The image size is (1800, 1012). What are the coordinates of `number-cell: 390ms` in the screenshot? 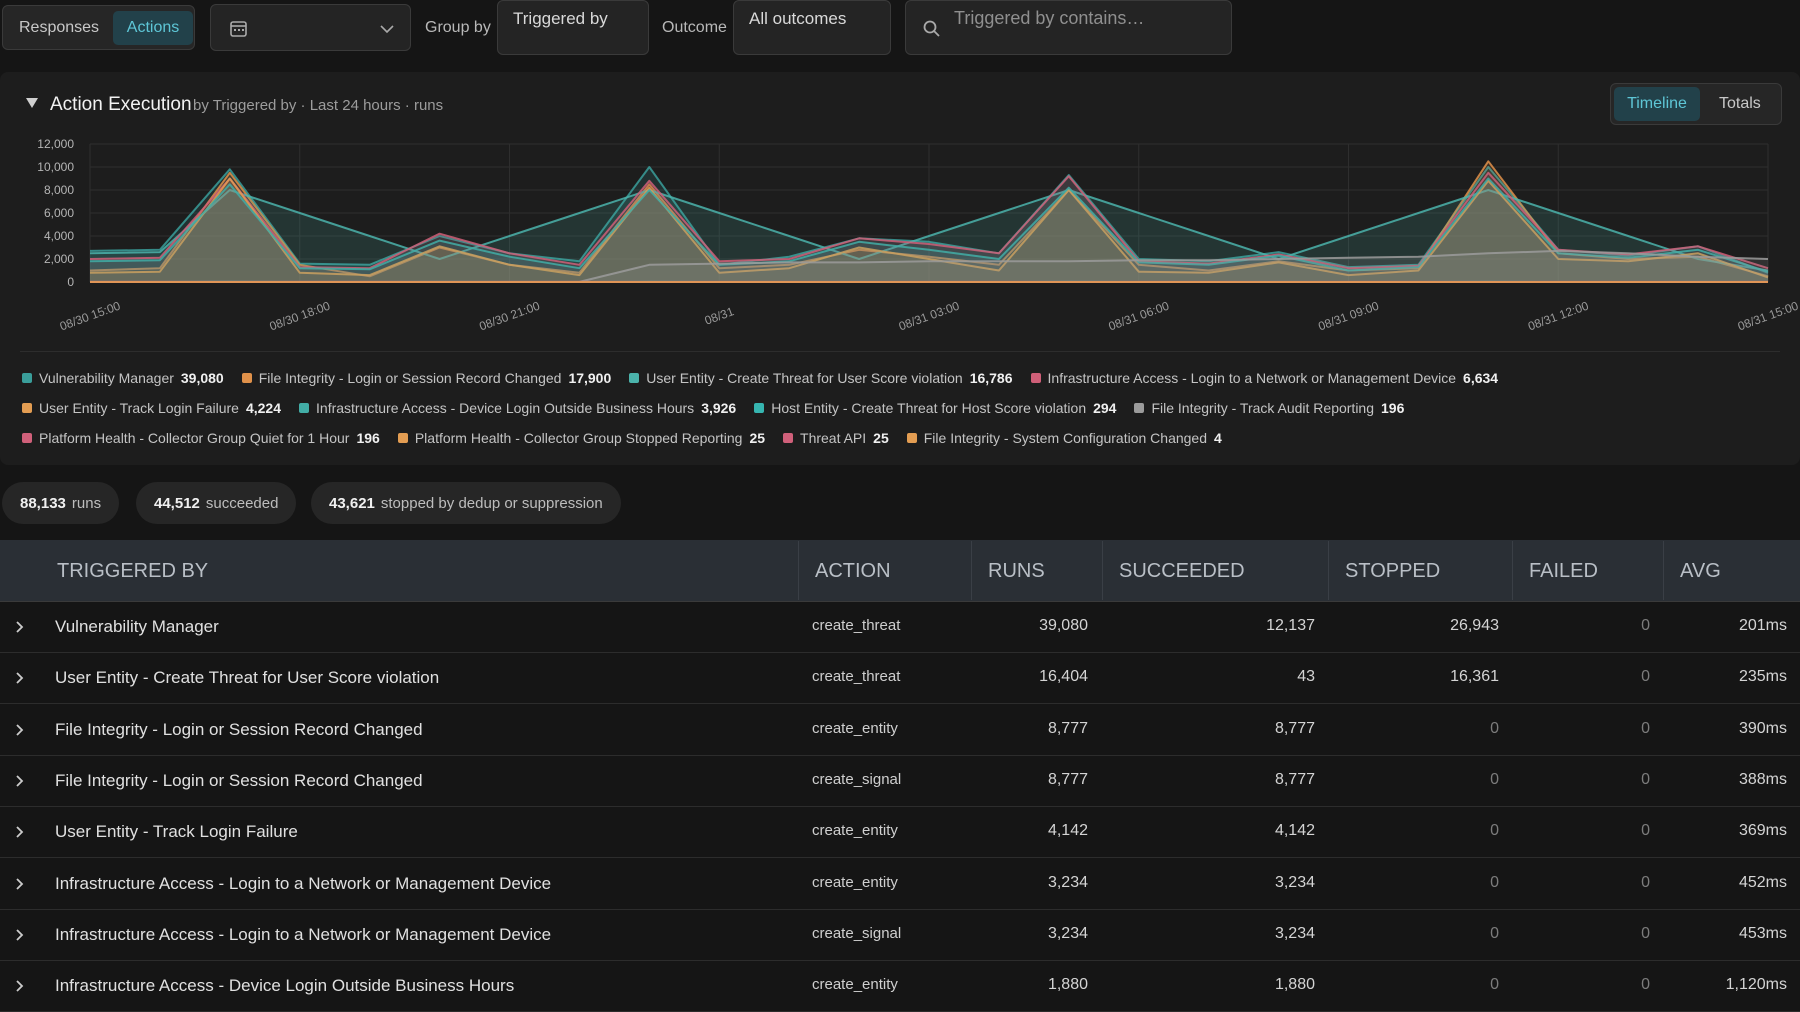 It's located at (1762, 728).